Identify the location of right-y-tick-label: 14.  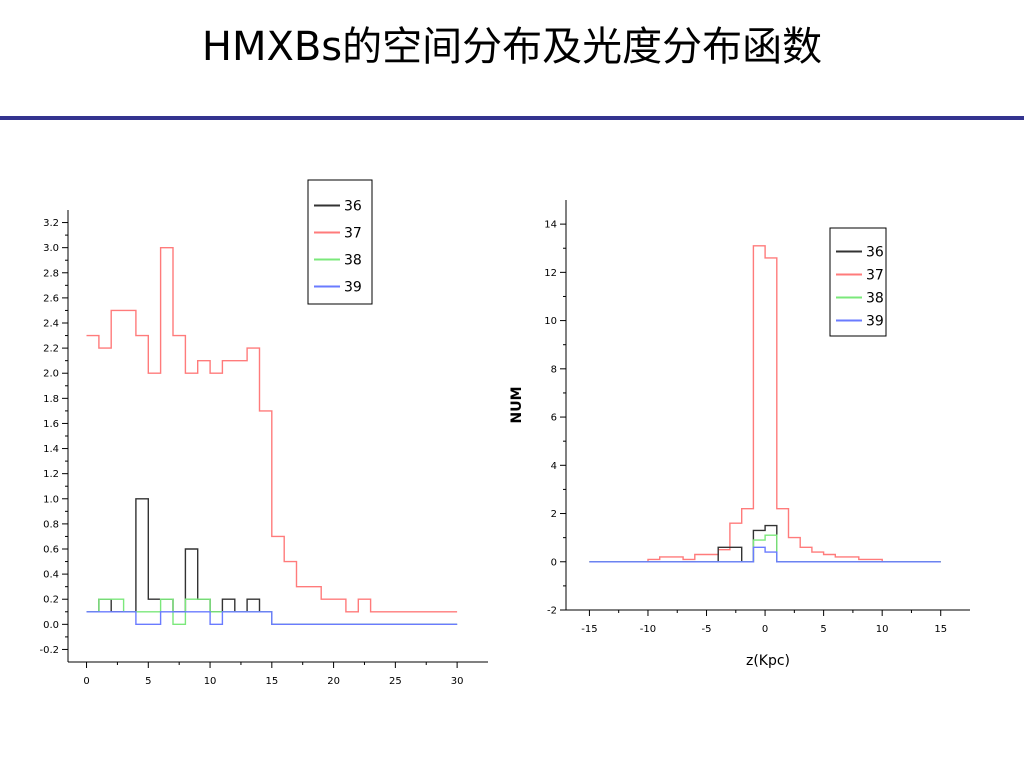
(550, 225).